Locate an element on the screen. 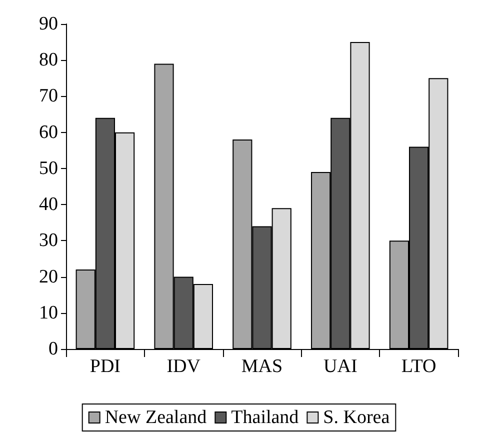 The width and height of the screenshot is (478, 445). y-tick-label: 70 is located at coordinates (48, 96).